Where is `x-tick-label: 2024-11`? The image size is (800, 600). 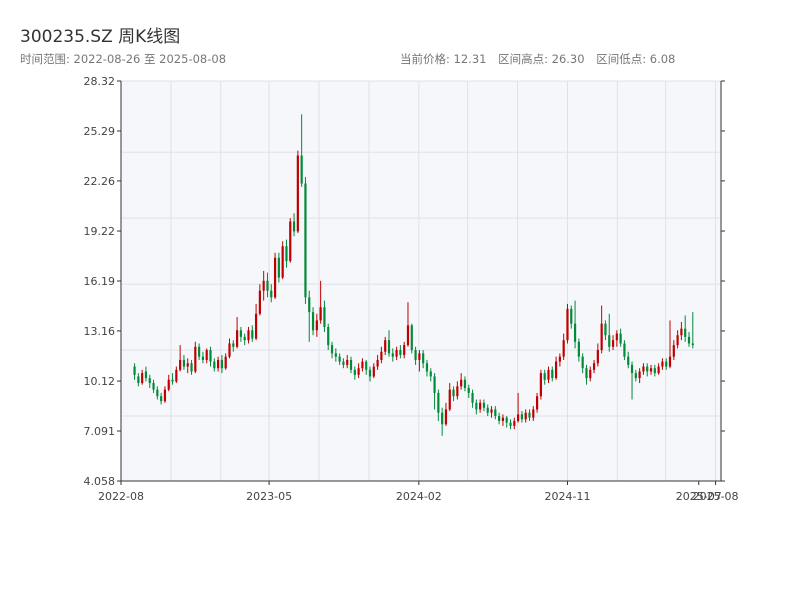 x-tick-label: 2024-11 is located at coordinates (567, 496).